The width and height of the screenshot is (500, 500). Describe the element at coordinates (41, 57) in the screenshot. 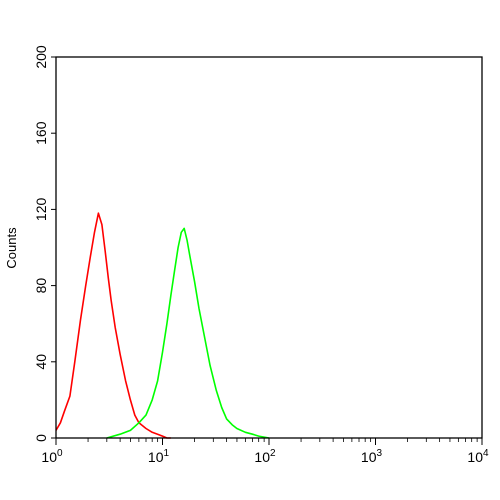

I see `y-tick-label: 200` at that location.